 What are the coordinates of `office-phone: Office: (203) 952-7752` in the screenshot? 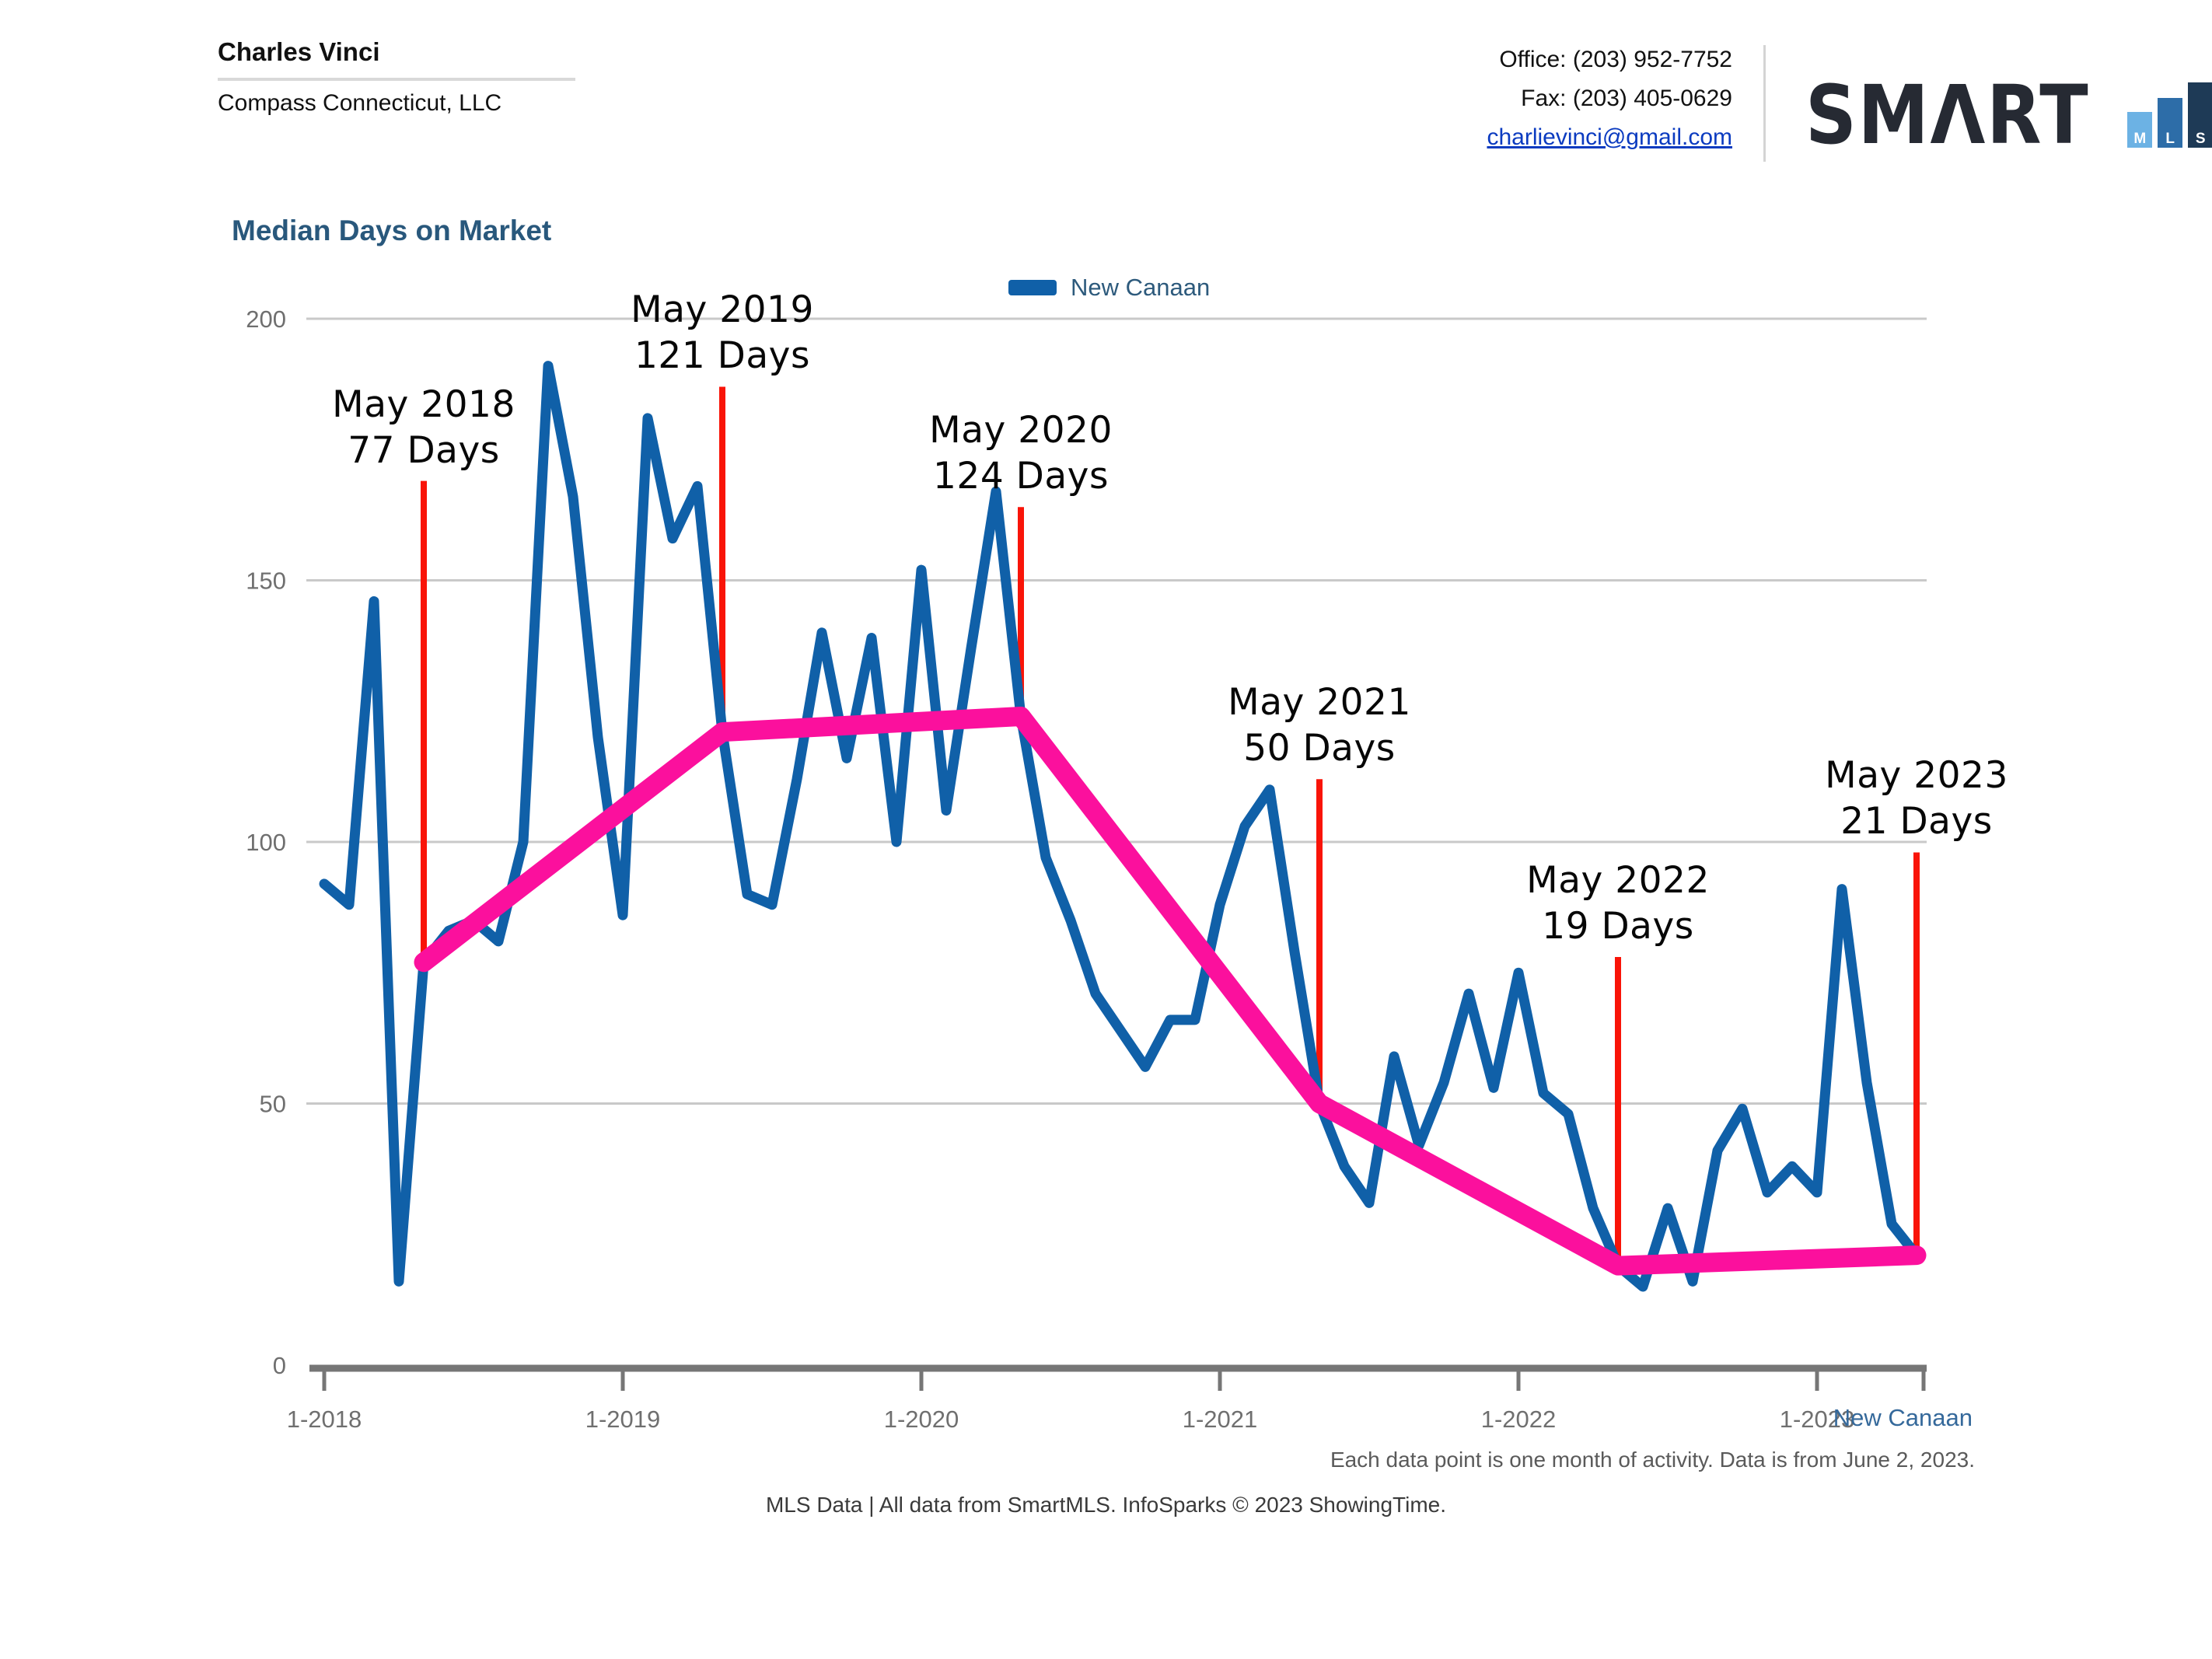 It's located at (1615, 59).